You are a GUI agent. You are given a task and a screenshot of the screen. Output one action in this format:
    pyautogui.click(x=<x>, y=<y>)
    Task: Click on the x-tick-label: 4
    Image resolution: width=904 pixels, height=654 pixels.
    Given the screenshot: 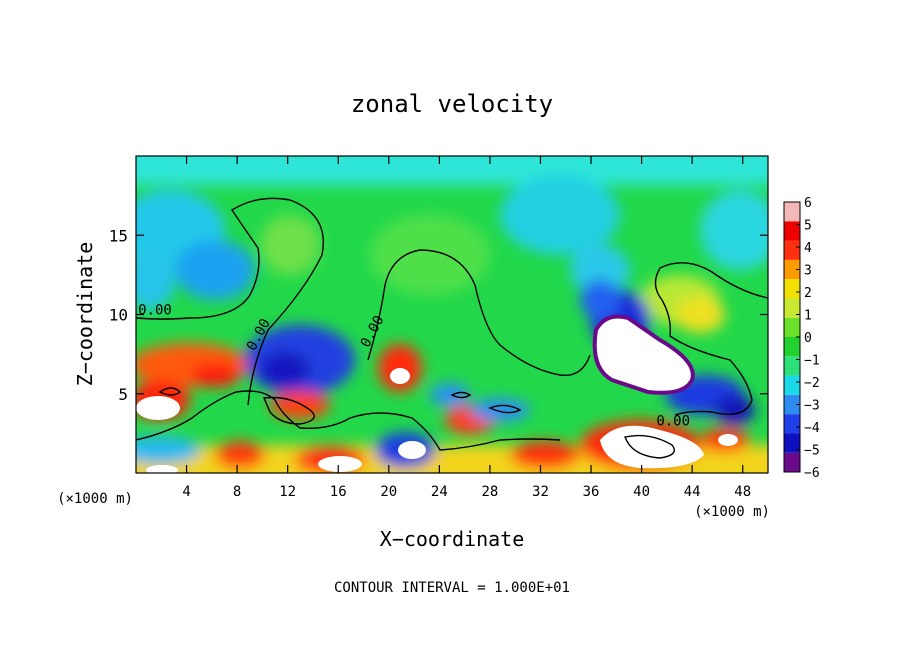 What is the action you would take?
    pyautogui.click(x=186, y=492)
    